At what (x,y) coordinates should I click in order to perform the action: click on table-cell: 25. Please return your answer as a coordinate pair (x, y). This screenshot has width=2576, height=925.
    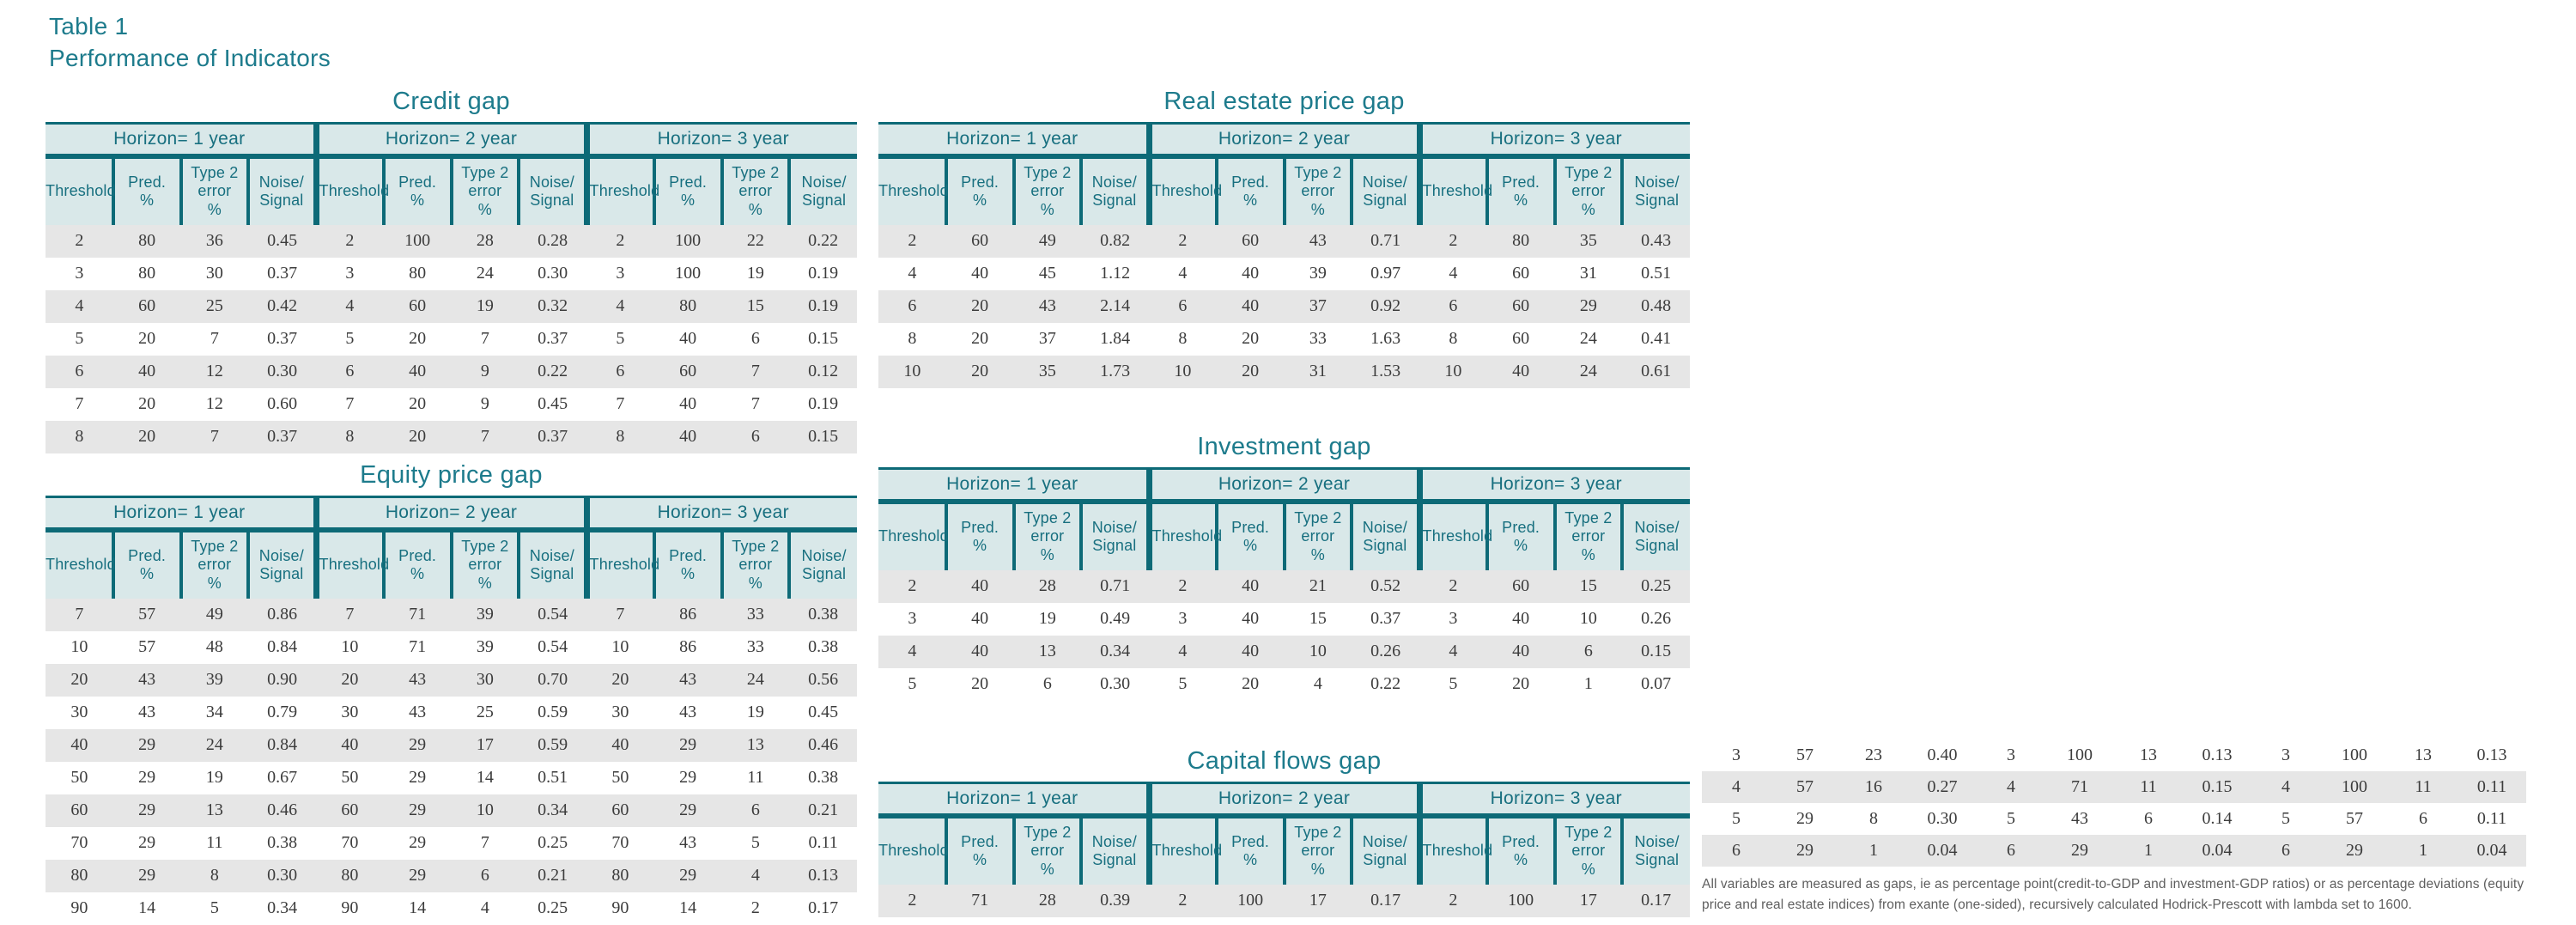
    Looking at the image, I should click on (485, 712).